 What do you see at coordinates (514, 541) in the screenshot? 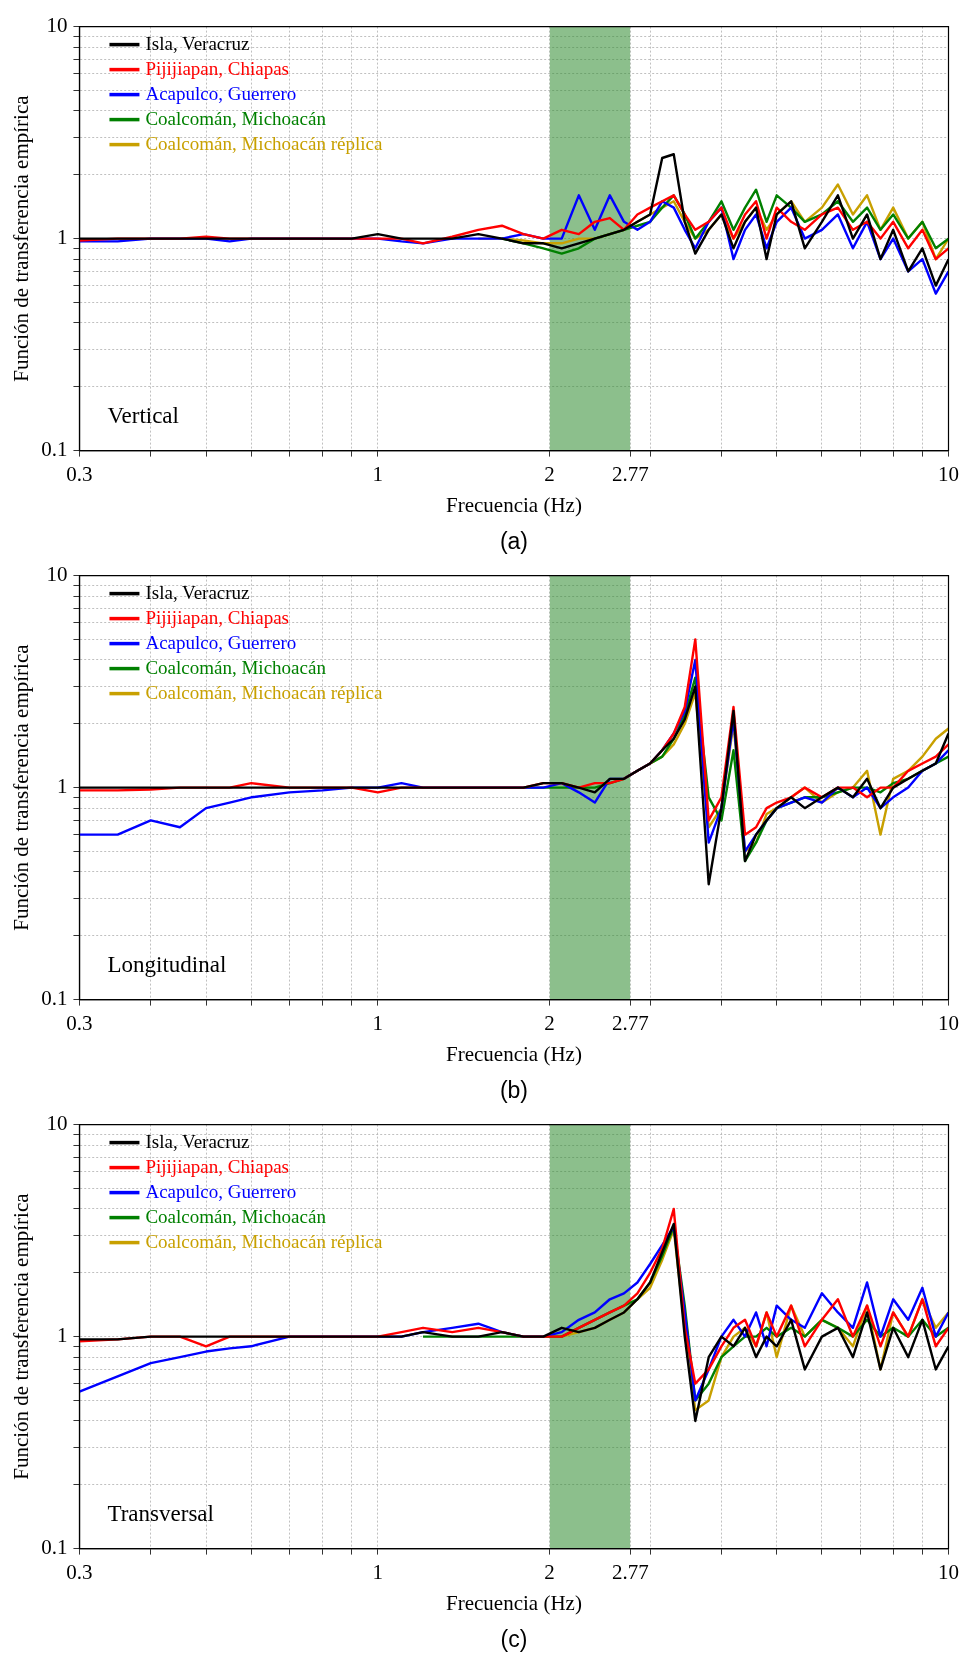
I see `text: (a)` at bounding box center [514, 541].